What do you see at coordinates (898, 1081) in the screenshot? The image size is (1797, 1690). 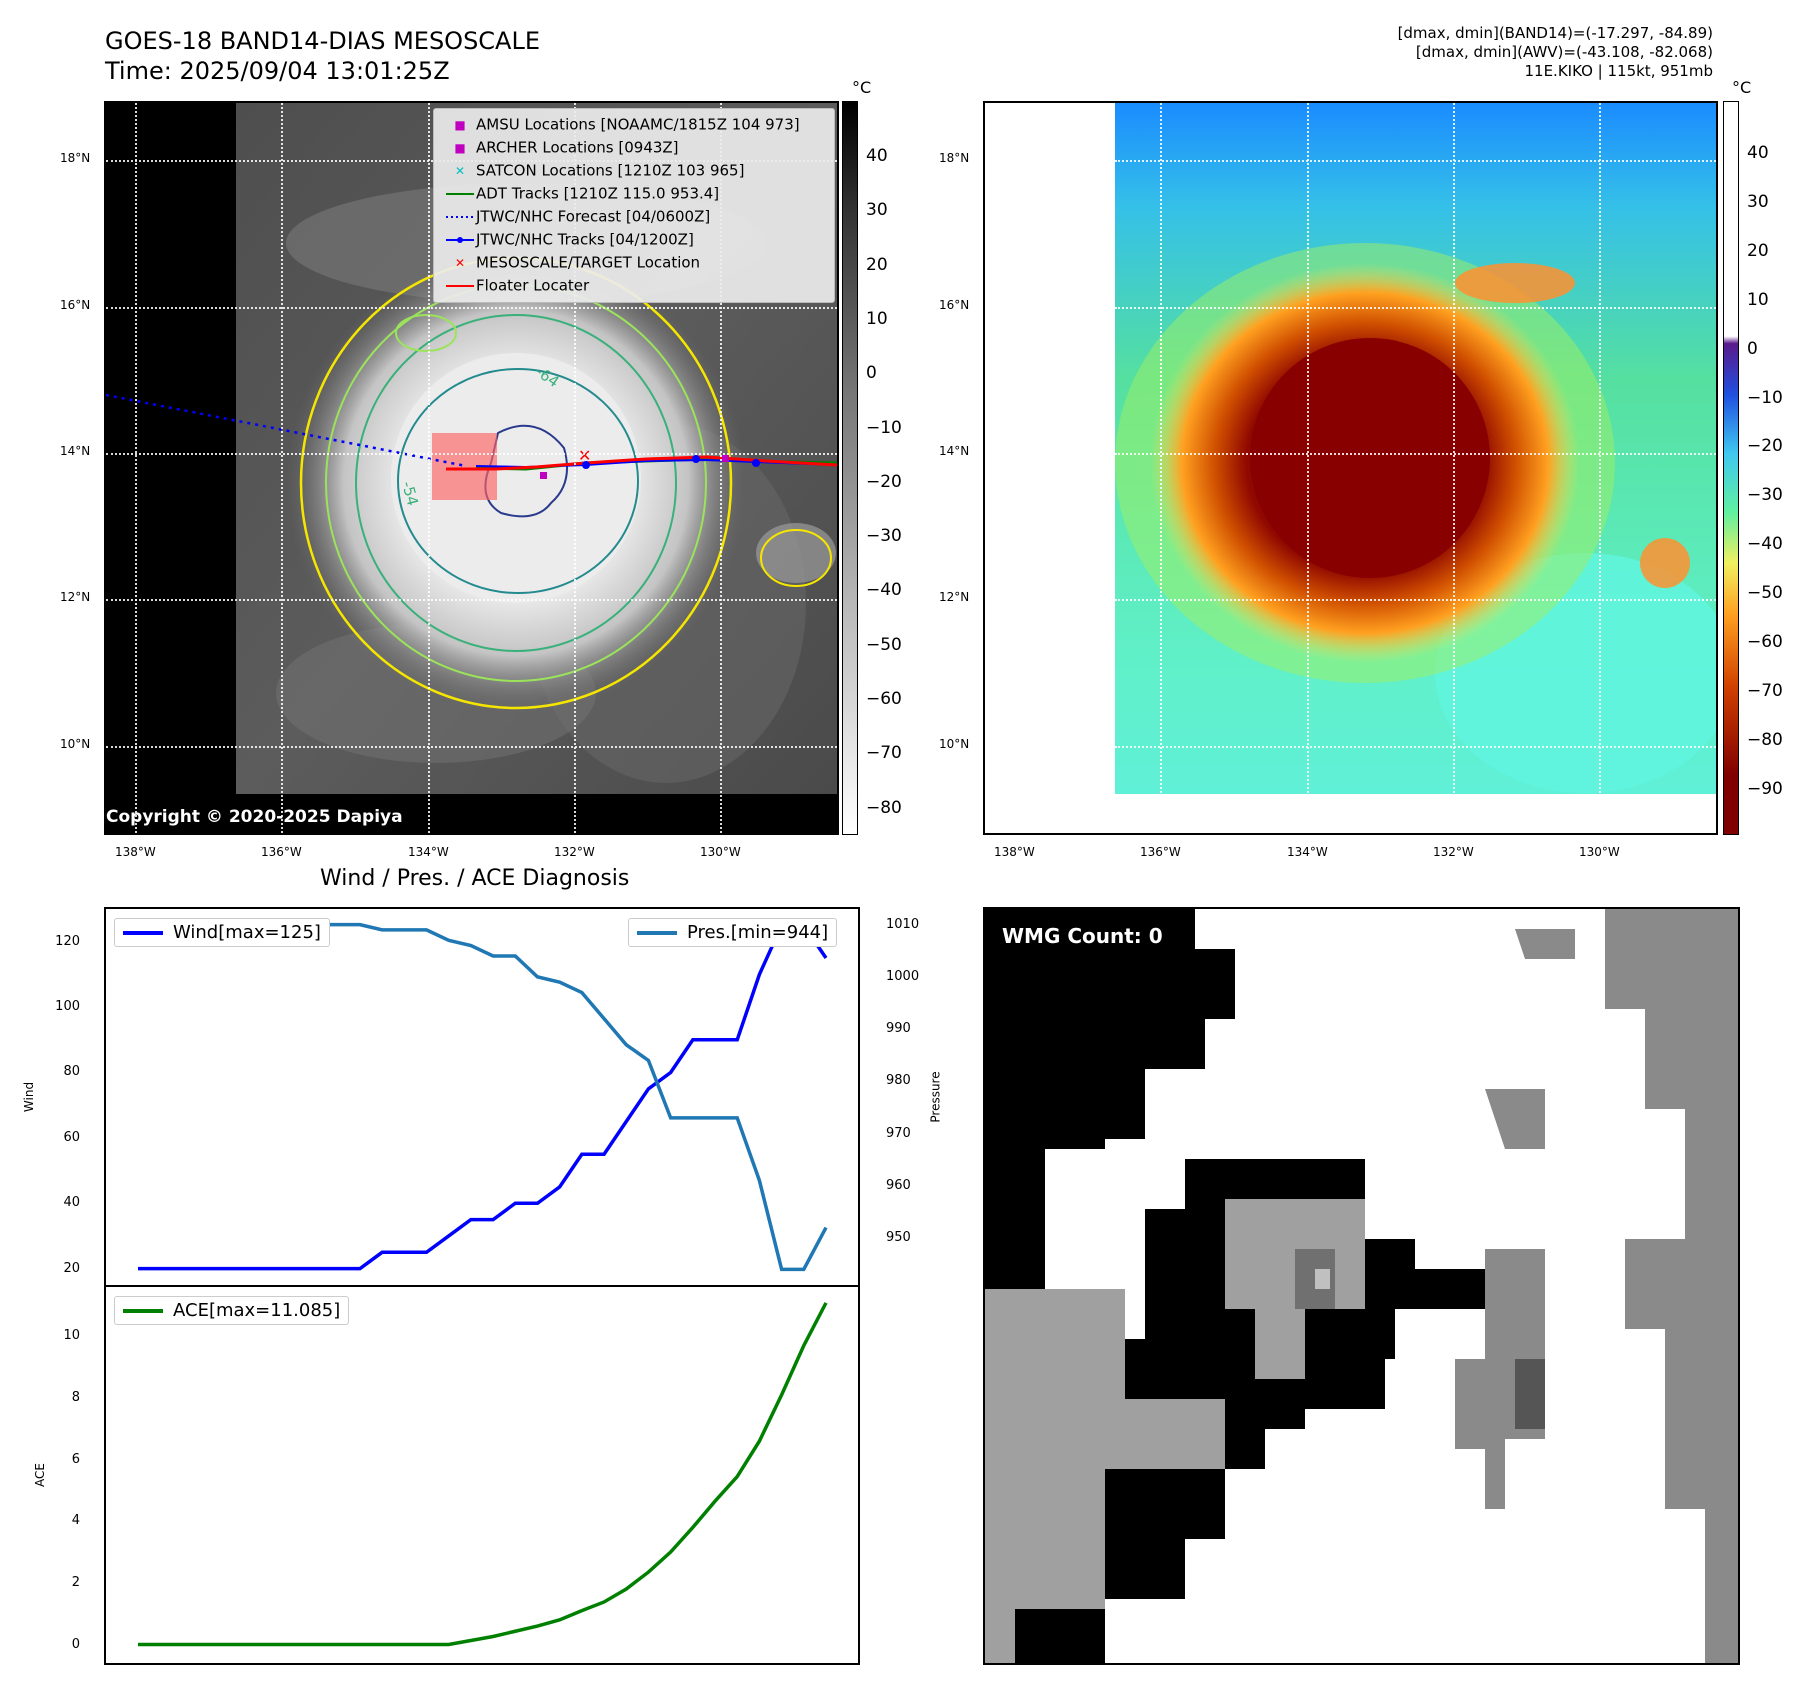 I see `pressure-ytick: 980` at bounding box center [898, 1081].